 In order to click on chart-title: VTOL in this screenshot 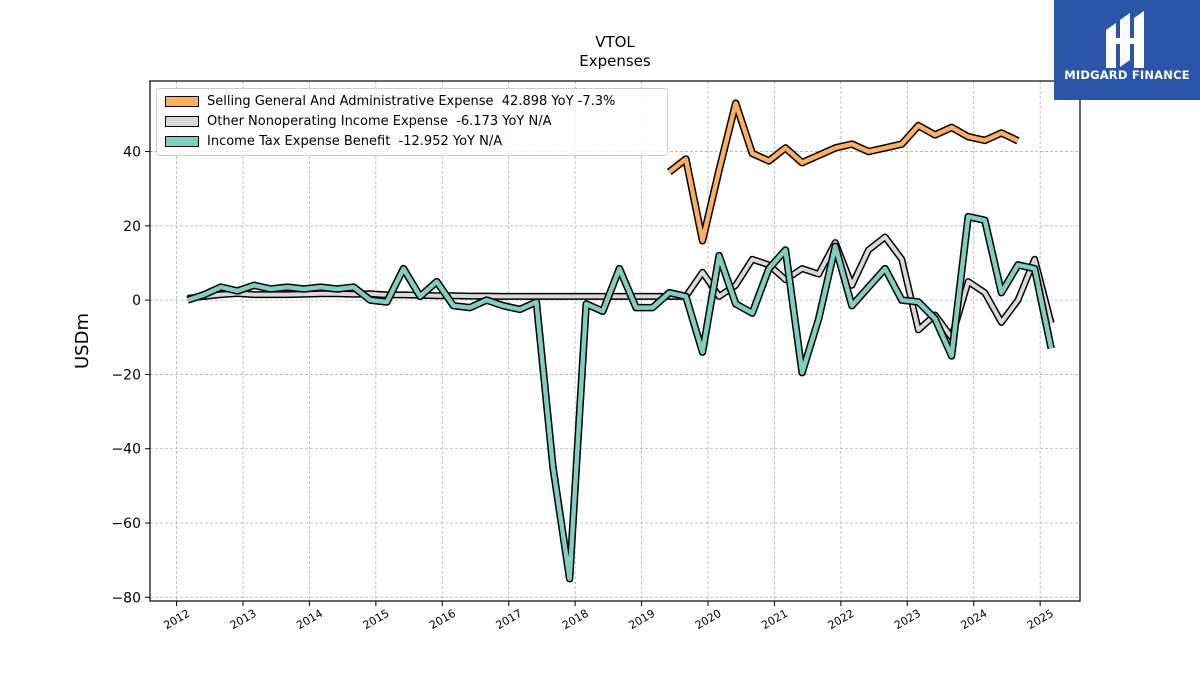, I will do `click(615, 42)`.